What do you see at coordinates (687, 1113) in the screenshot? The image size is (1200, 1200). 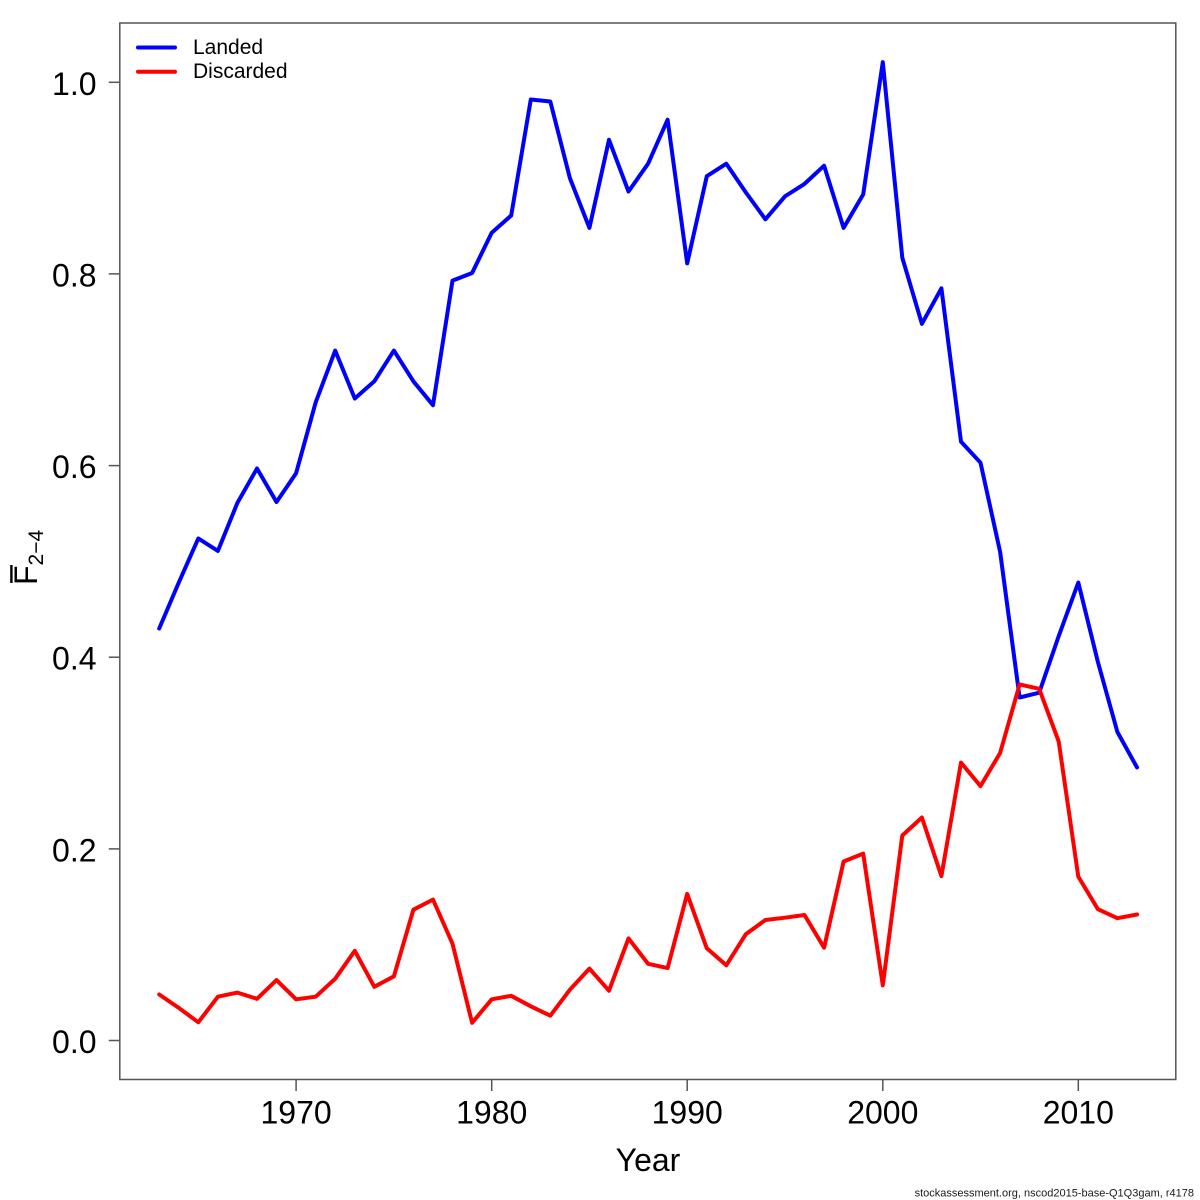 I see `svg-text: 1990` at bounding box center [687, 1113].